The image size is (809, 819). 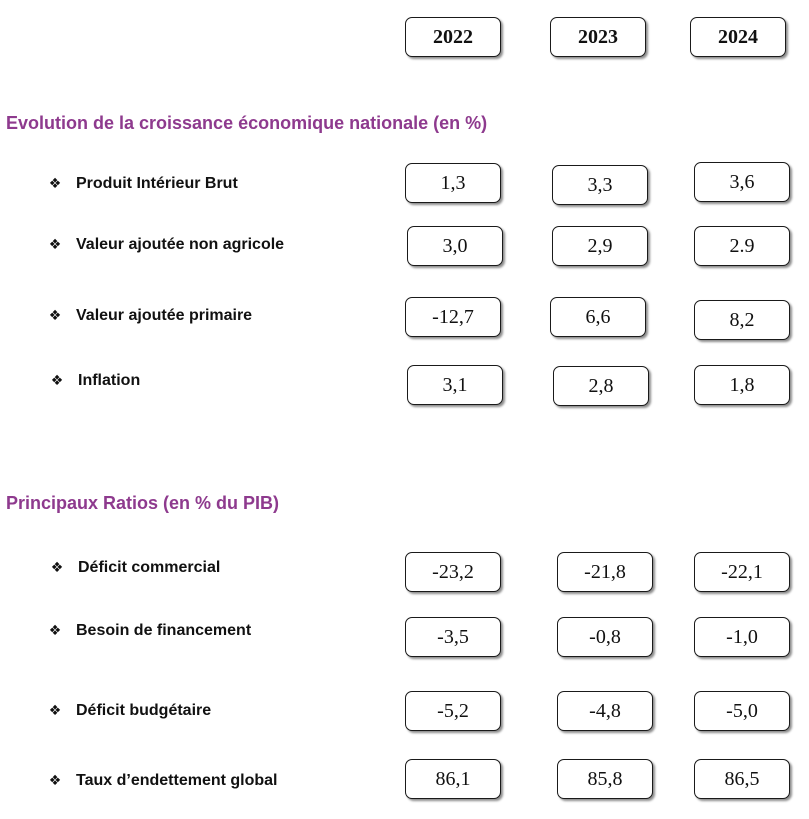 What do you see at coordinates (742, 711) in the screenshot?
I see `value-box-deficit-budgetaire-2024: -5,0` at bounding box center [742, 711].